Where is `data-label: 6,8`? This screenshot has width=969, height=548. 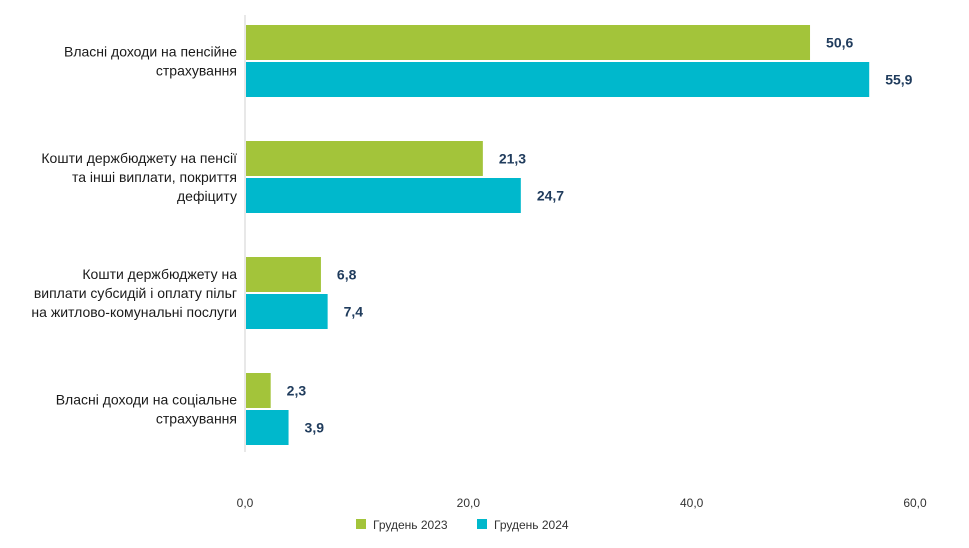 data-label: 6,8 is located at coordinates (347, 275).